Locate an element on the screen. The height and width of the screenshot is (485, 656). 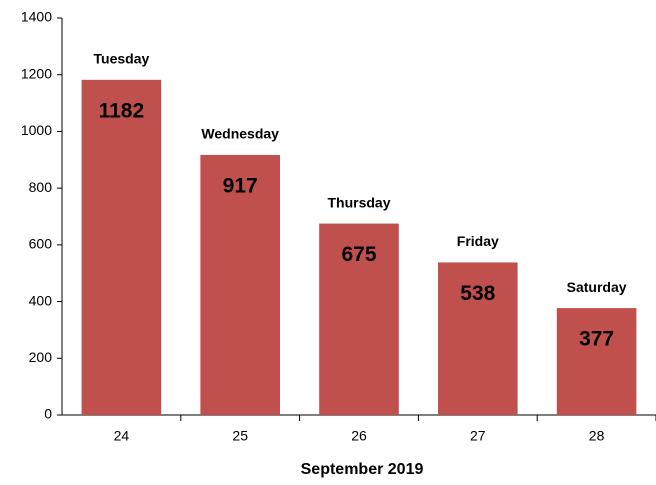
bar-day-label: Saturday is located at coordinates (597, 287).